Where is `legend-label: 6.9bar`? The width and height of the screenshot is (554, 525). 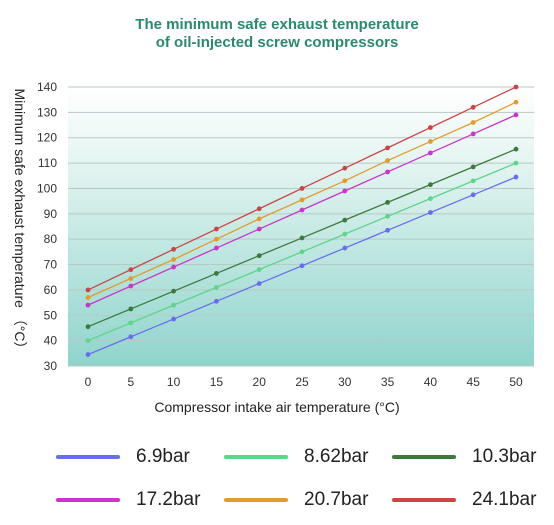
legend-label: 6.9bar is located at coordinates (163, 456).